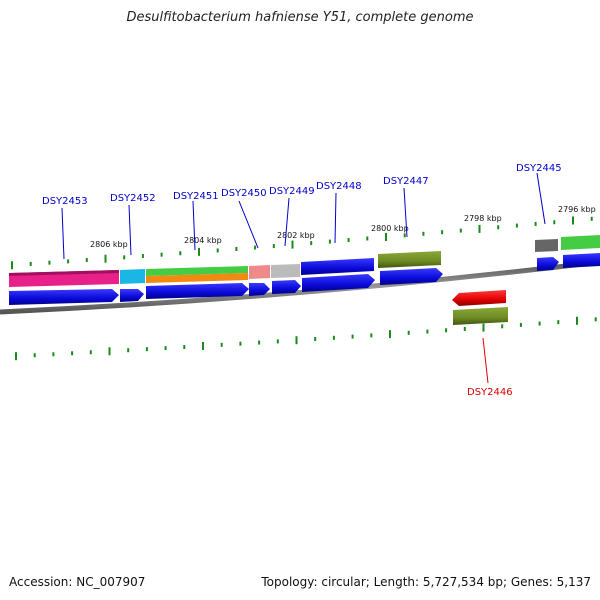 This screenshot has width=600, height=600. What do you see at coordinates (581, 260) in the screenshot?
I see `cds-dsy2445b` at bounding box center [581, 260].